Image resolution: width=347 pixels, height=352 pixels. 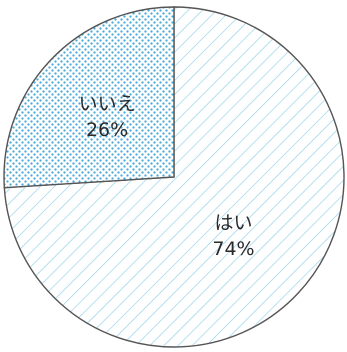 What do you see at coordinates (107, 130) in the screenshot?
I see `slice-percent-label: 26%` at bounding box center [107, 130].